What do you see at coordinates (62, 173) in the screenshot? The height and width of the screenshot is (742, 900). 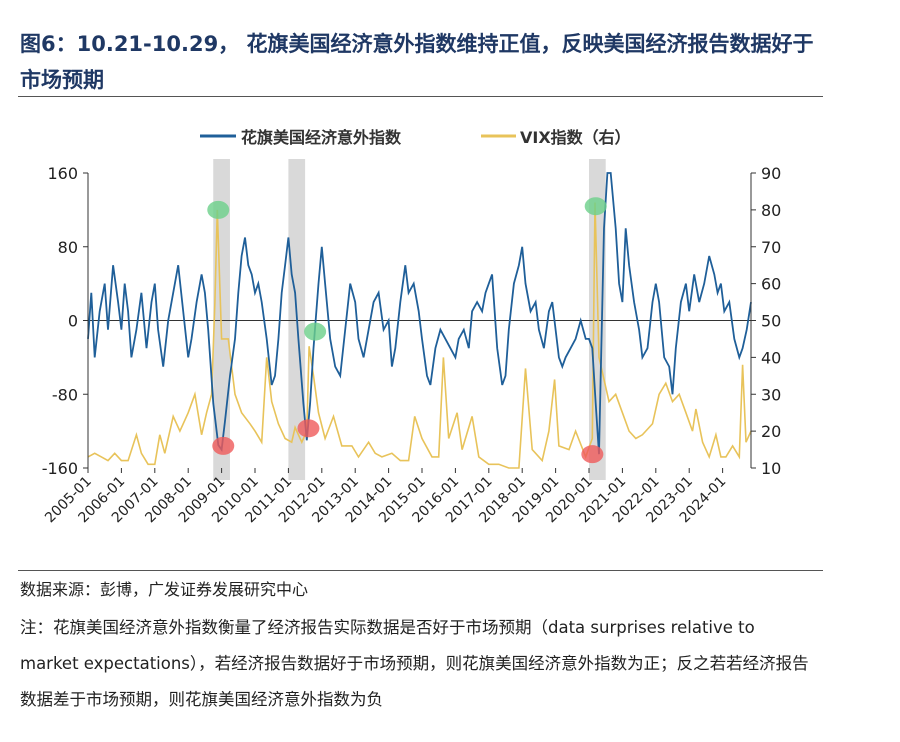 I see `y-left-tick-label-0: 160` at bounding box center [62, 173].